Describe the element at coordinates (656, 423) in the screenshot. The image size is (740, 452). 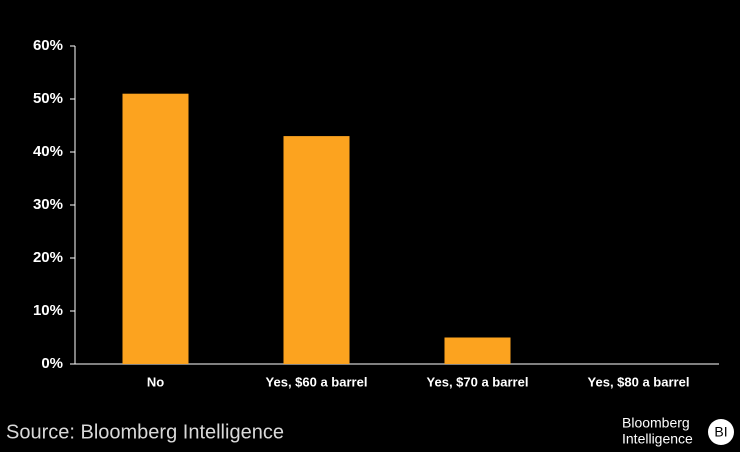
I see `logo-line1: Bloomberg` at that location.